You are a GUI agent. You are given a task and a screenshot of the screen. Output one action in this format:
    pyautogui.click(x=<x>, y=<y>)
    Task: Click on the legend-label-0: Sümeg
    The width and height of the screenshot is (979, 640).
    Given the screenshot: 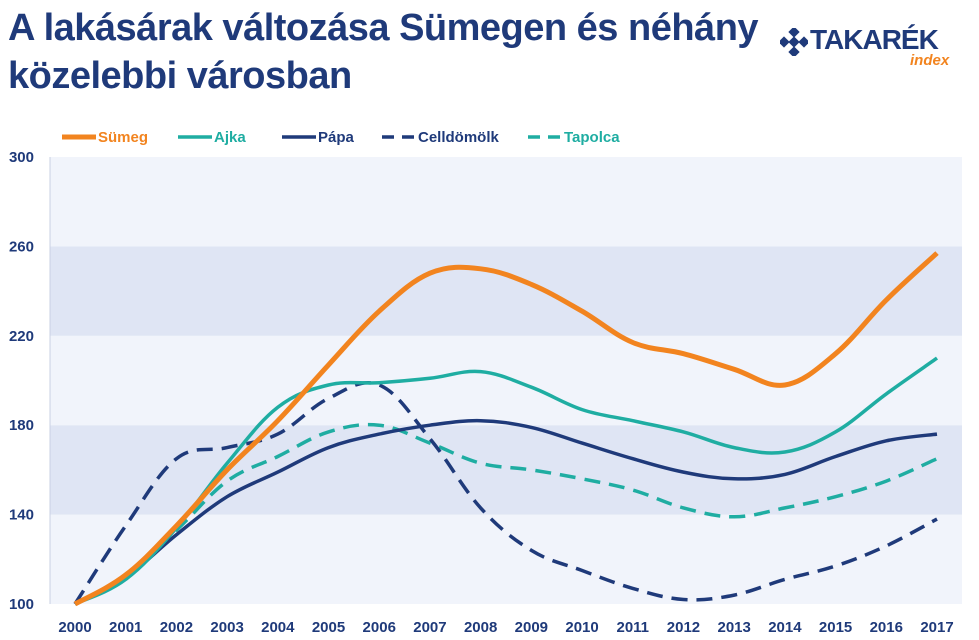 What is the action you would take?
    pyautogui.click(x=123, y=137)
    